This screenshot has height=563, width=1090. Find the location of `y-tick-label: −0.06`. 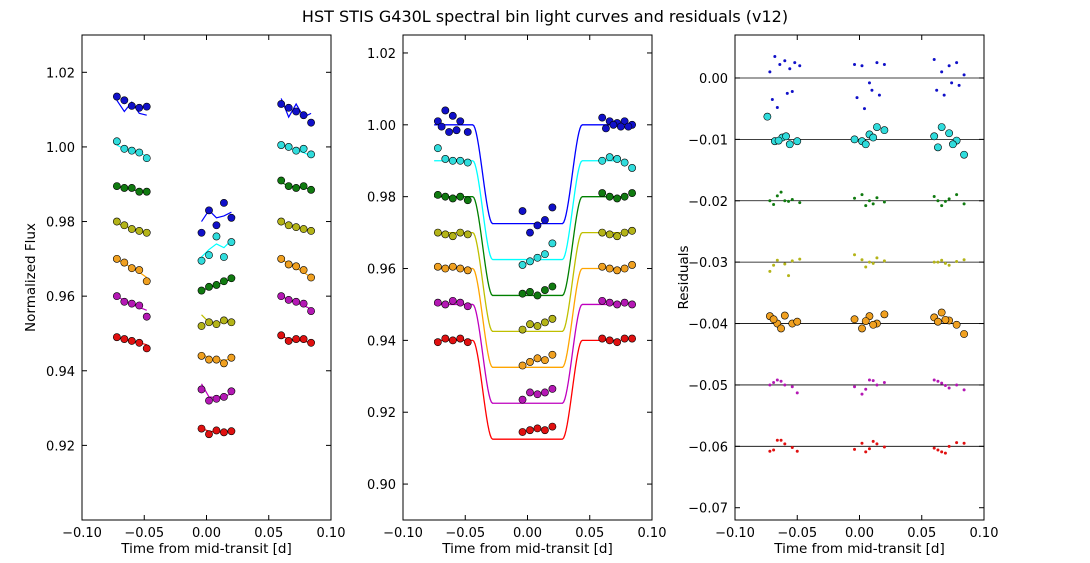

y-tick-label: −0.06 is located at coordinates (708, 447).